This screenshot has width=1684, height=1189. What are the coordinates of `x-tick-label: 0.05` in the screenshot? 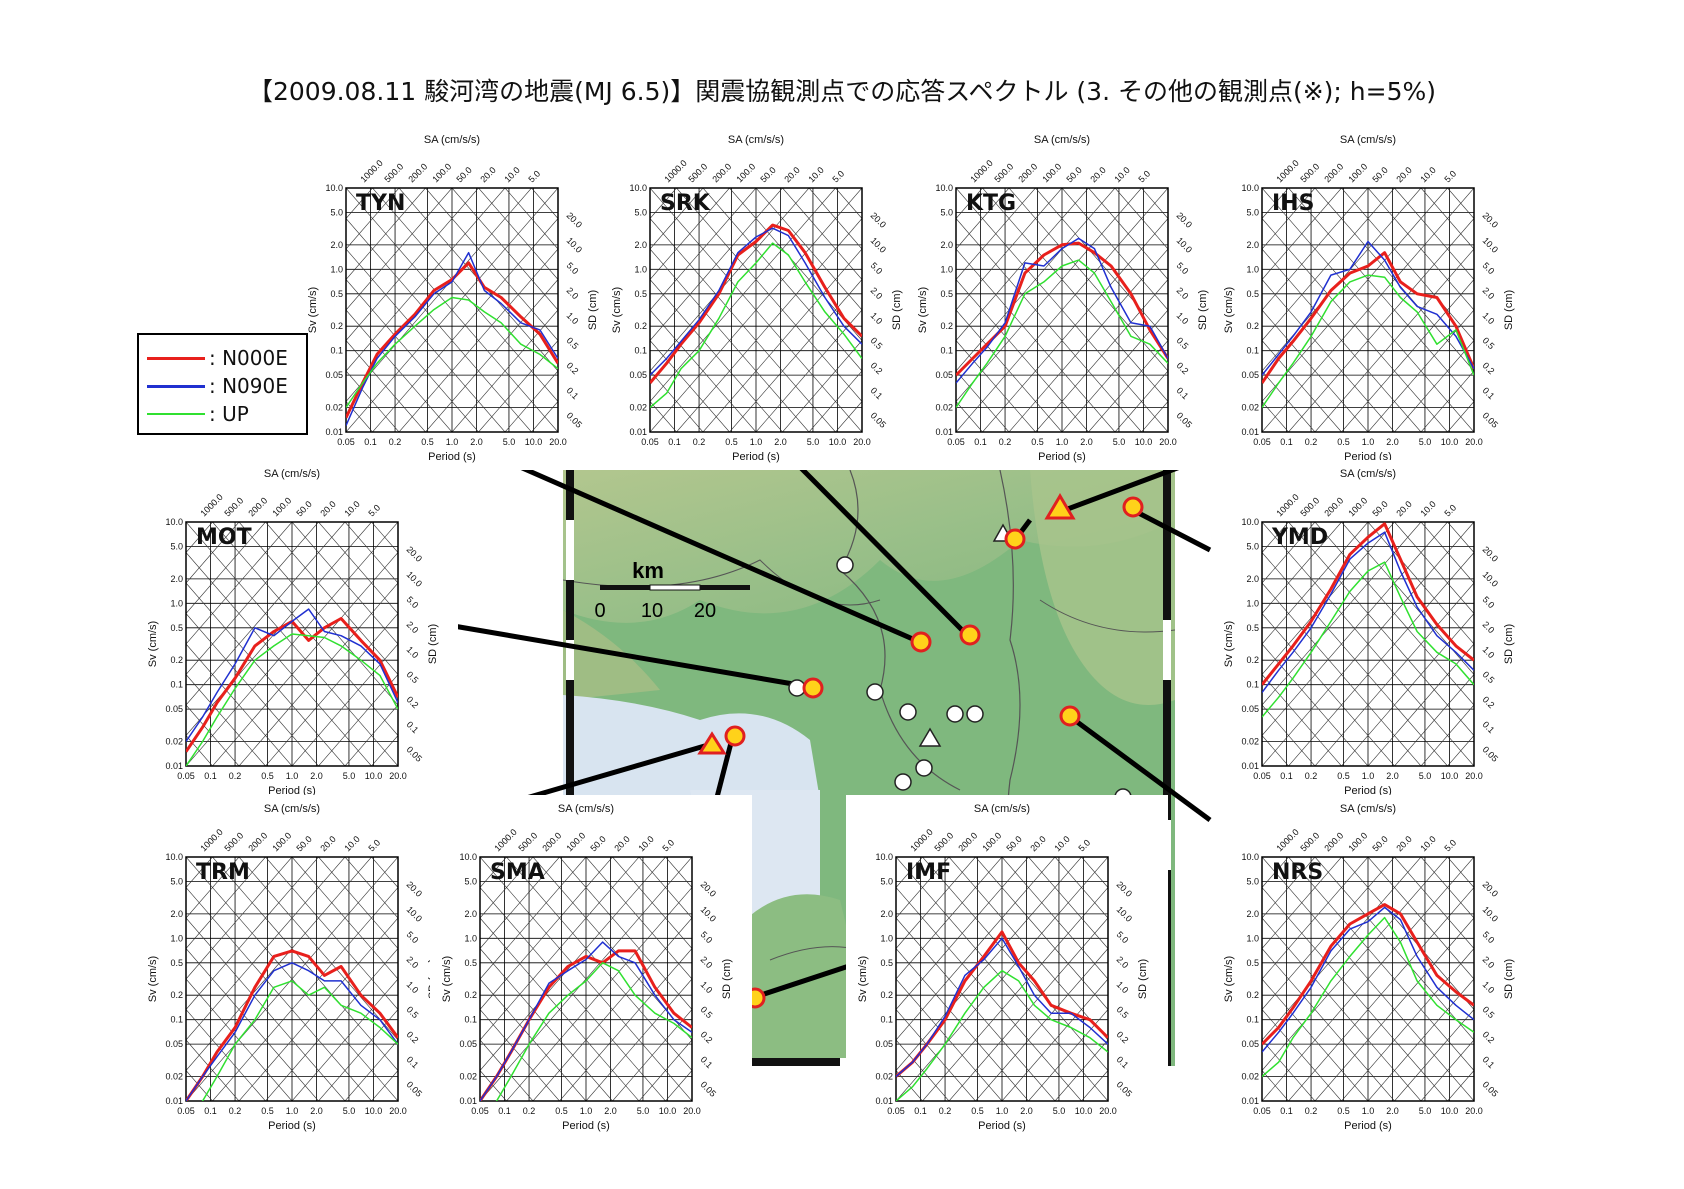 It's located at (1262, 1111).